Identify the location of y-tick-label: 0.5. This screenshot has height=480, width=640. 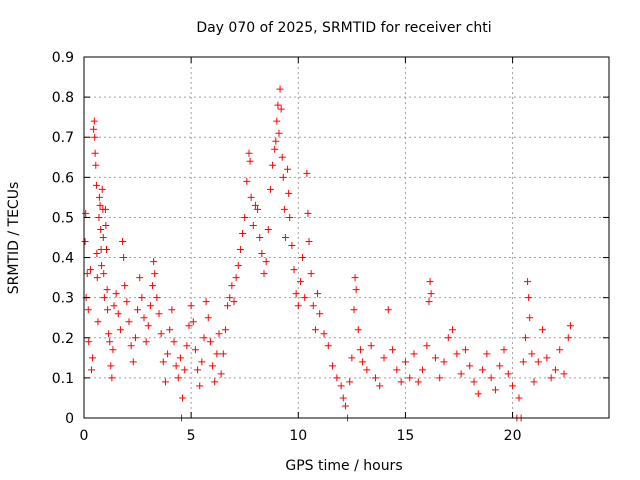
(63, 218).